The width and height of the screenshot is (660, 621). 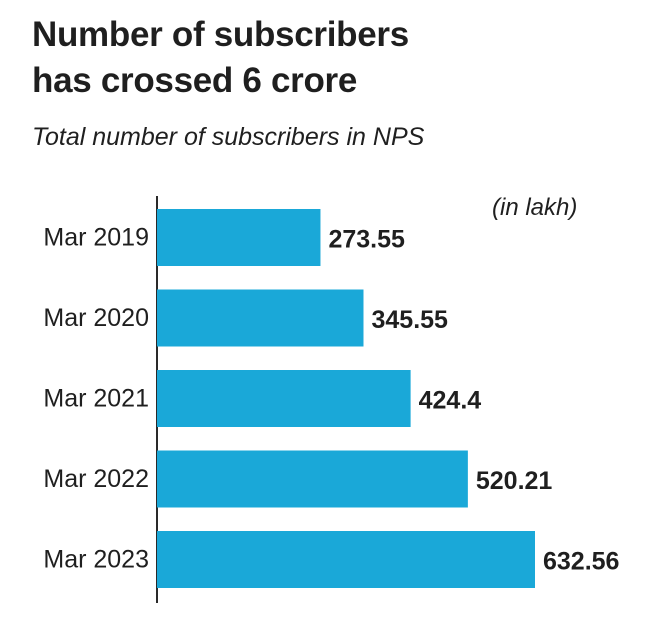 I want to click on chart-title-line-2: has crossed 6 crore, so click(x=195, y=80).